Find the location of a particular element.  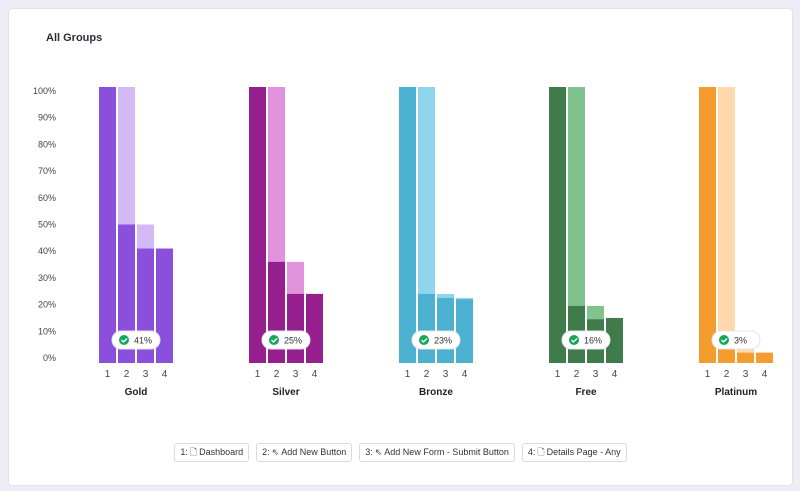

y-tick-label: 100% is located at coordinates (44, 91).